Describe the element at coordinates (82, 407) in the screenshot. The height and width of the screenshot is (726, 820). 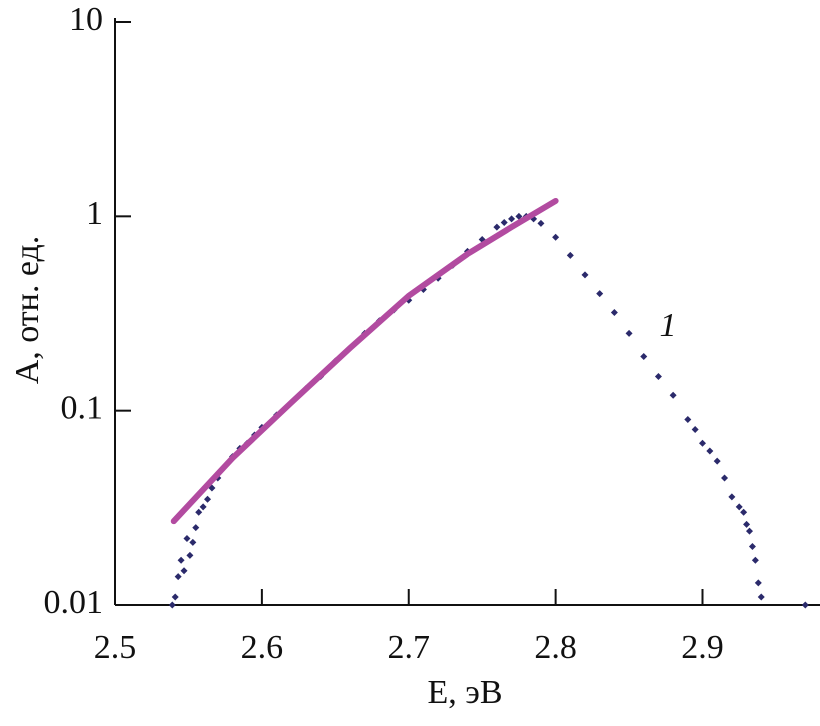
I see `y-tick-label: 0.1` at that location.